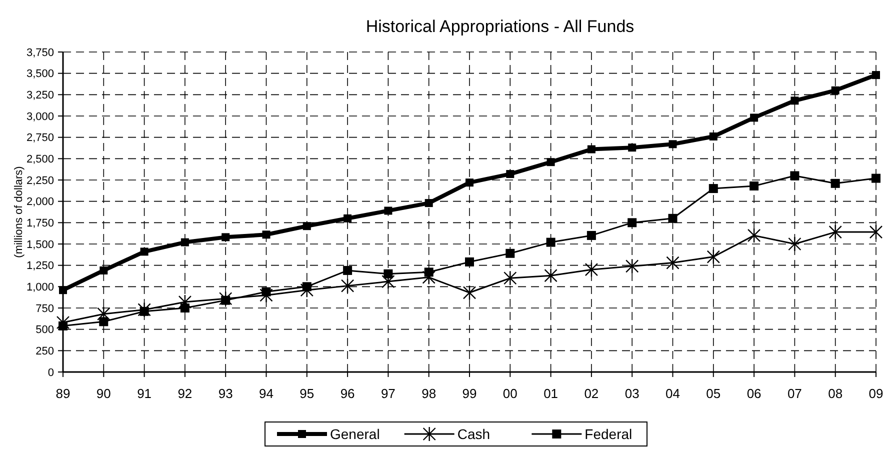  What do you see at coordinates (40, 288) in the screenshot?
I see `y-tick-label: 1,000` at bounding box center [40, 288].